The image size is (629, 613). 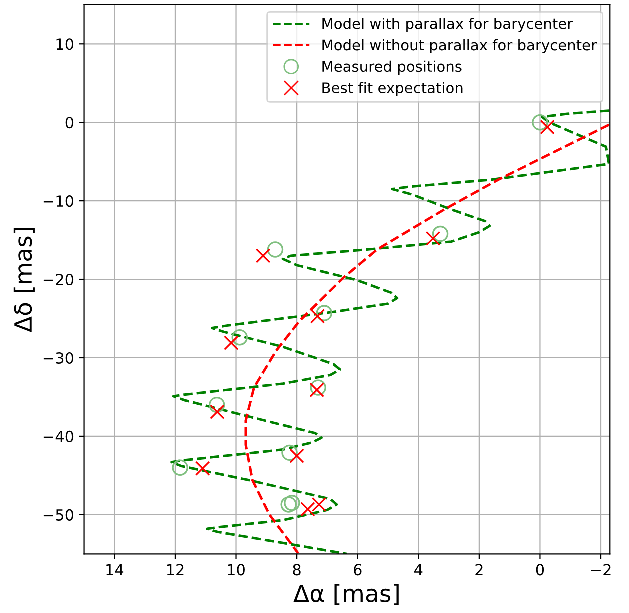 What do you see at coordinates (59, 358) in the screenshot?
I see `y-tick-label: −30` at bounding box center [59, 358].